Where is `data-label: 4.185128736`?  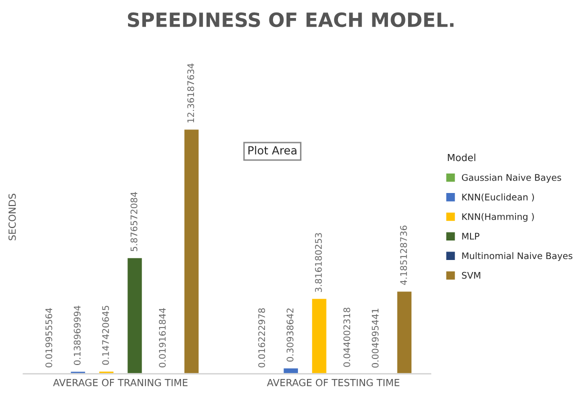 data-label: 4.185128736 is located at coordinates (403, 255).